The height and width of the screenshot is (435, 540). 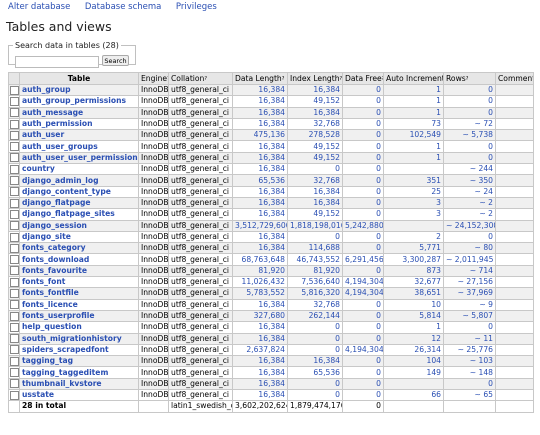 I want to click on table-name-link: auth_group, so click(x=79, y=90).